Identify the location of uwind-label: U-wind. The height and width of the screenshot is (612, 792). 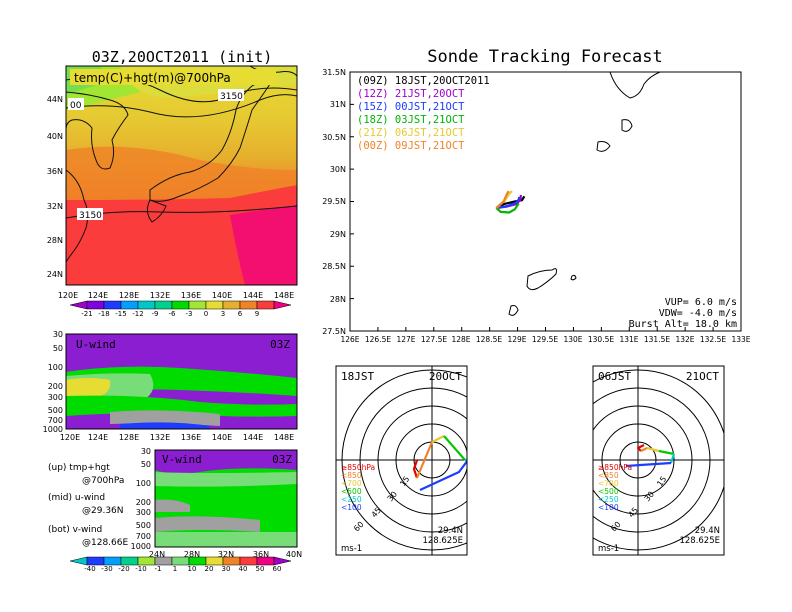
(96, 344).